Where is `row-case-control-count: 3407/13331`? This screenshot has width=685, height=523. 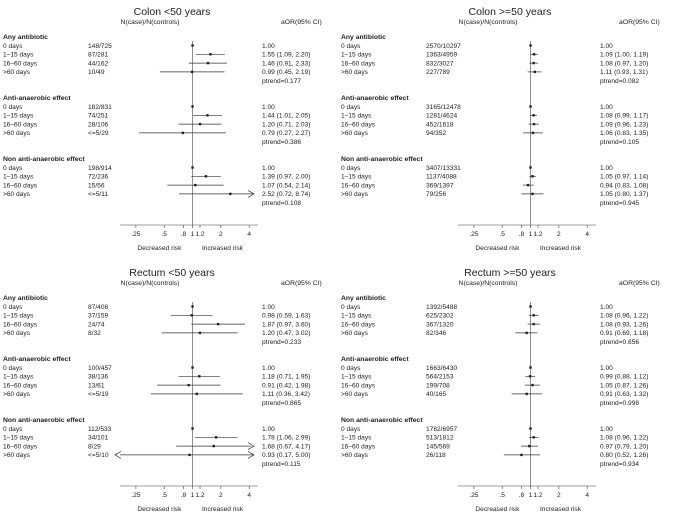 row-case-control-count: 3407/13331 is located at coordinates (443, 168).